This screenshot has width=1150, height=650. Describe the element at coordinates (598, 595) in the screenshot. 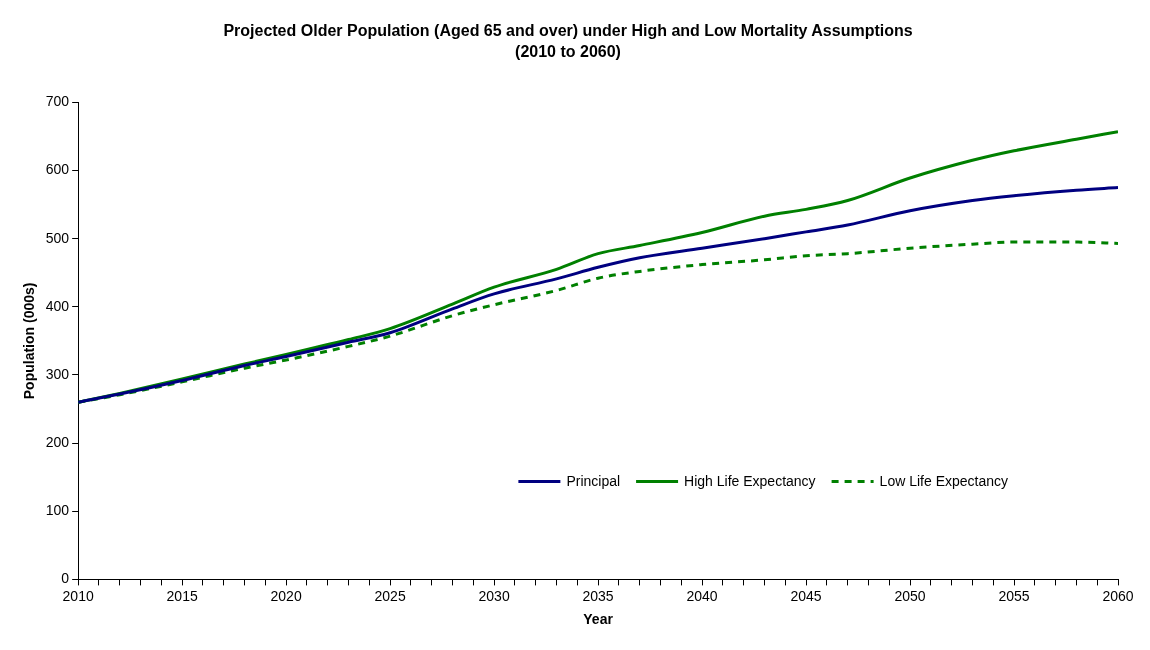

I see `x-tick-label: 2035` at that location.